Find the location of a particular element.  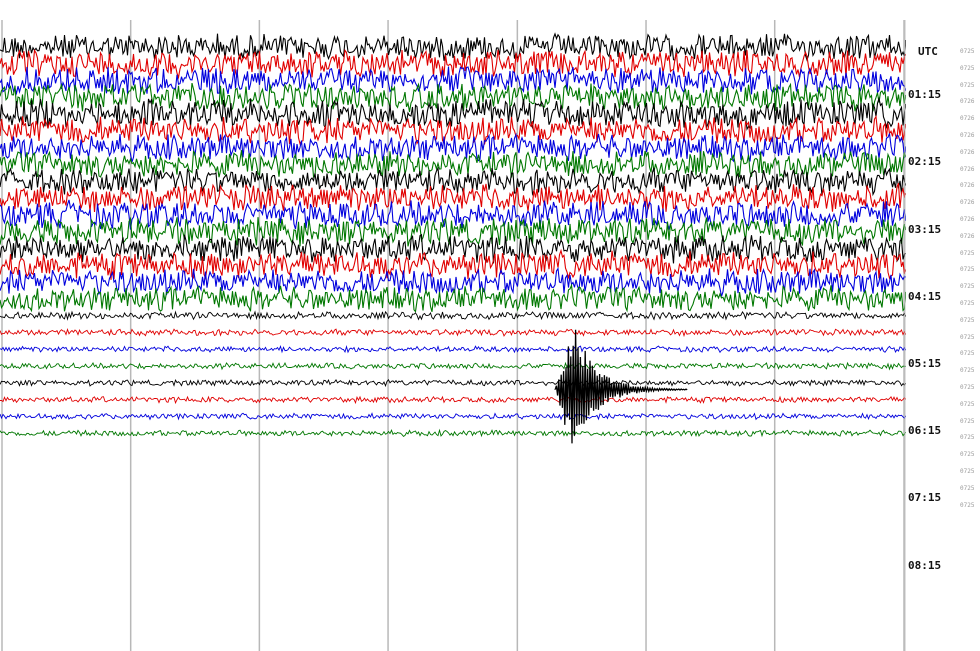

earthquake-event-trace is located at coordinates (621, 386).